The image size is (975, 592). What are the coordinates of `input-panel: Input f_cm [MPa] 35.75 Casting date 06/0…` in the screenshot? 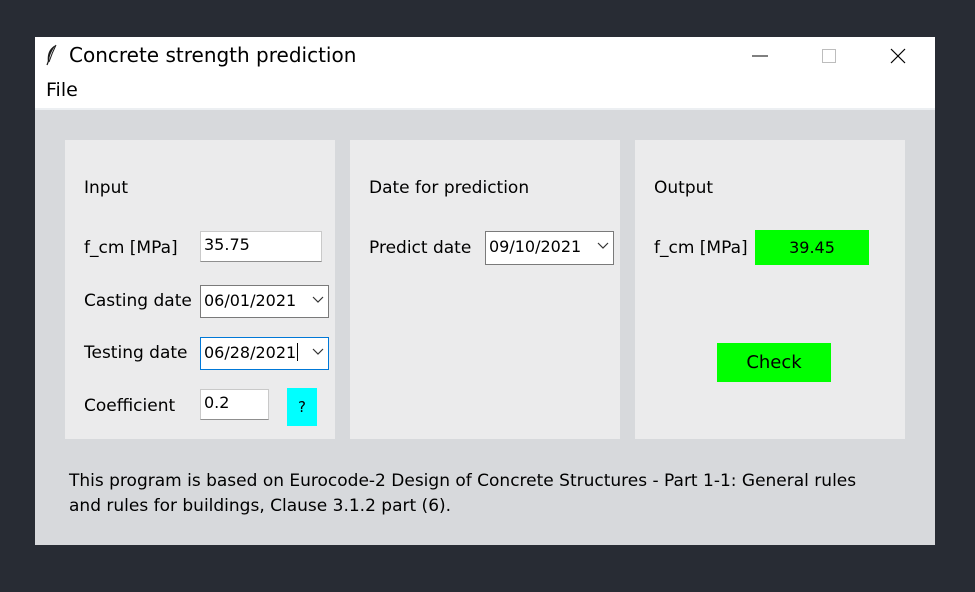 It's located at (200, 289).